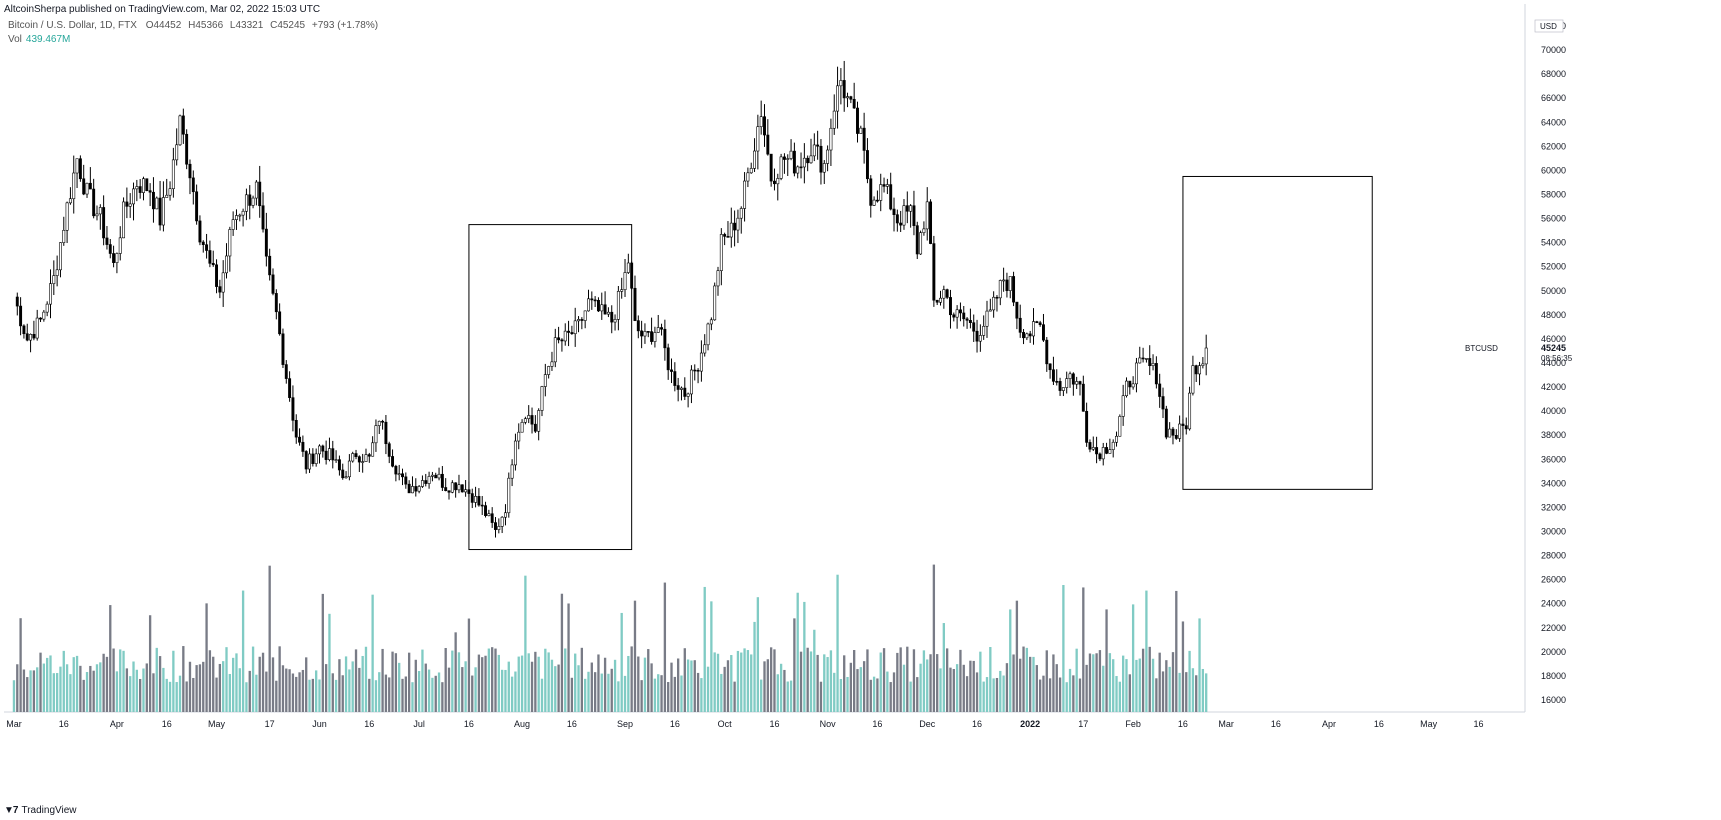 The height and width of the screenshot is (820, 1721). Describe the element at coordinates (625, 724) in the screenshot. I see `time-tick-label: Sep` at that location.